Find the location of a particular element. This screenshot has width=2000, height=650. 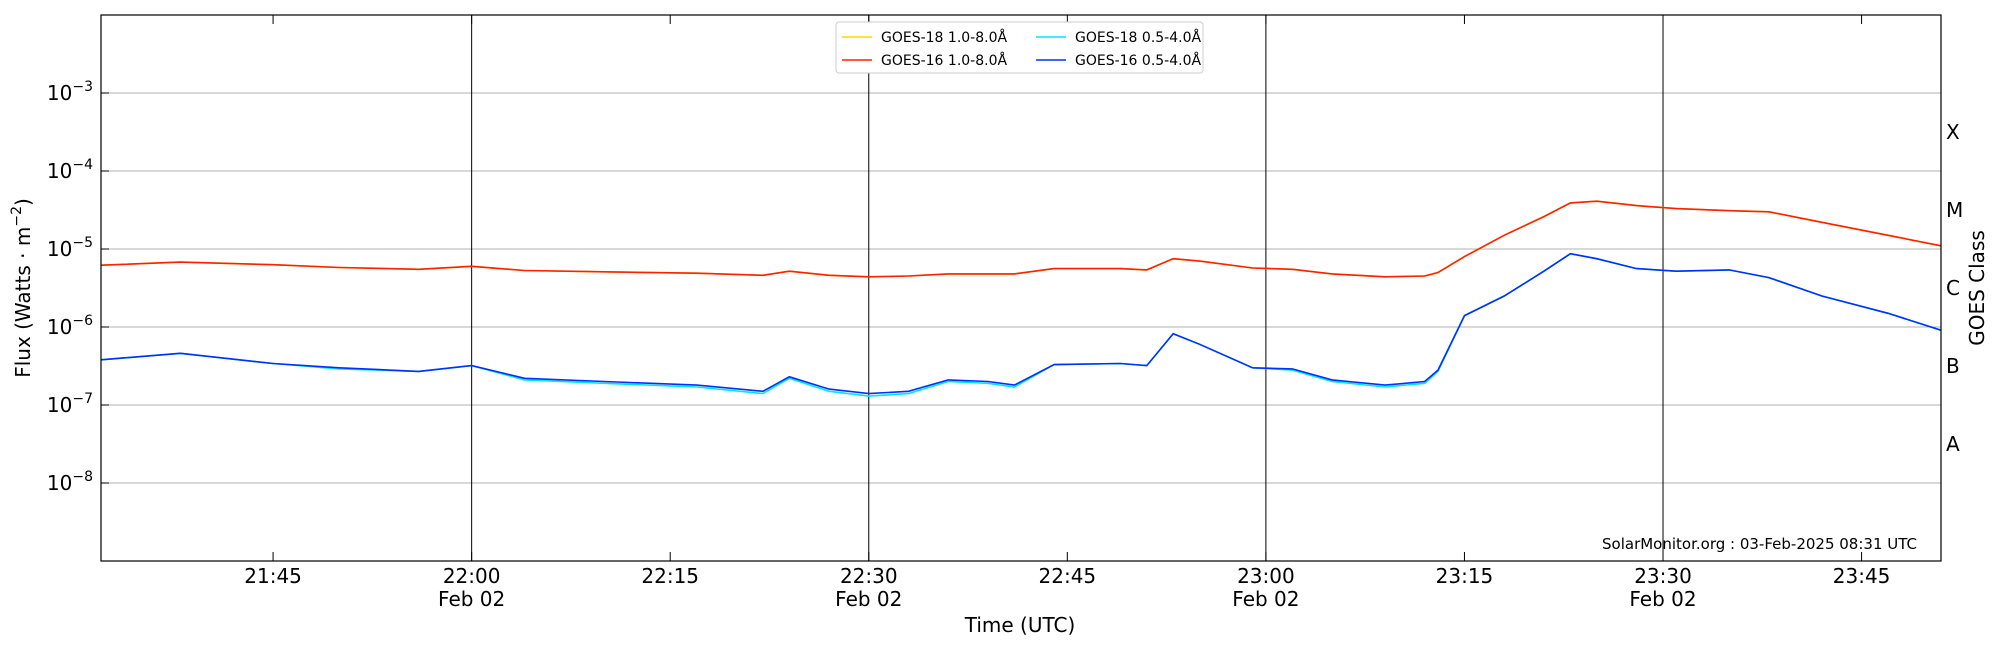

y-tick-exp: −7 is located at coordinates (82, 399).